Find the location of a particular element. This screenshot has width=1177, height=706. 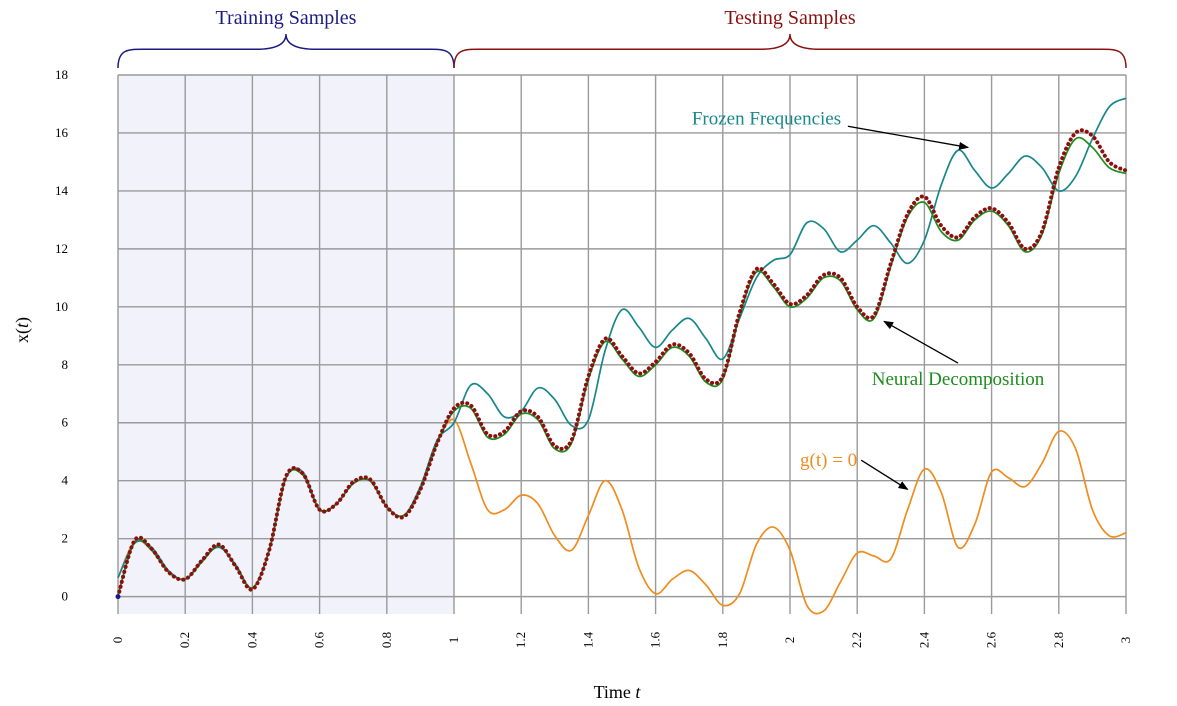

x-tick-label: 3 is located at coordinates (1125, 640).